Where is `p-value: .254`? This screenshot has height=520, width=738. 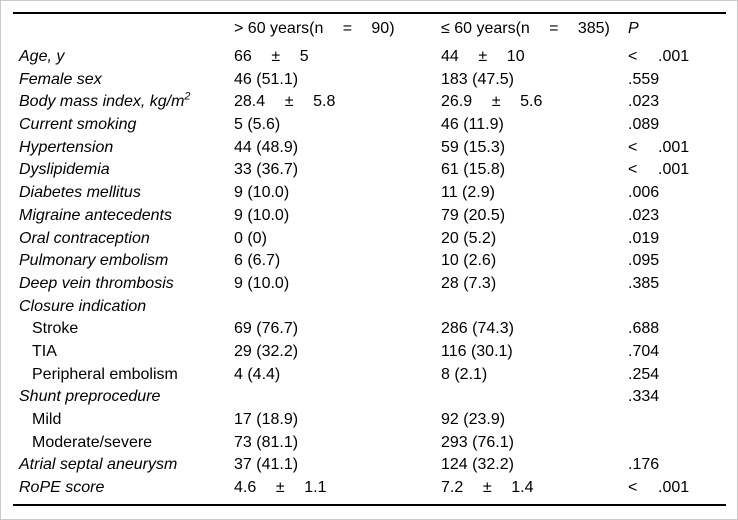 p-value: .254 is located at coordinates (644, 374).